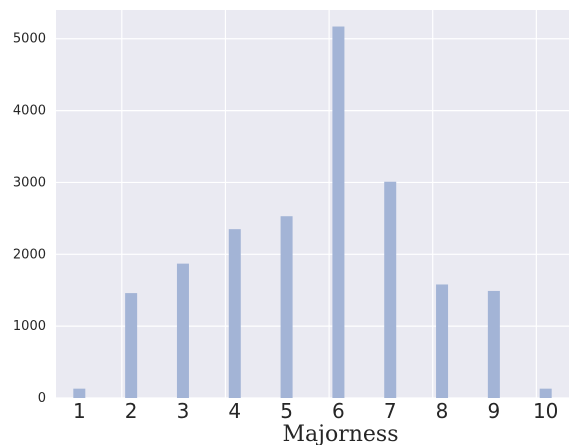 This screenshot has height=445, width=569. What do you see at coordinates (29, 219) in the screenshot?
I see `y-axis-ticks: 0 1000 2000 3000 4000 5000` at bounding box center [29, 219].